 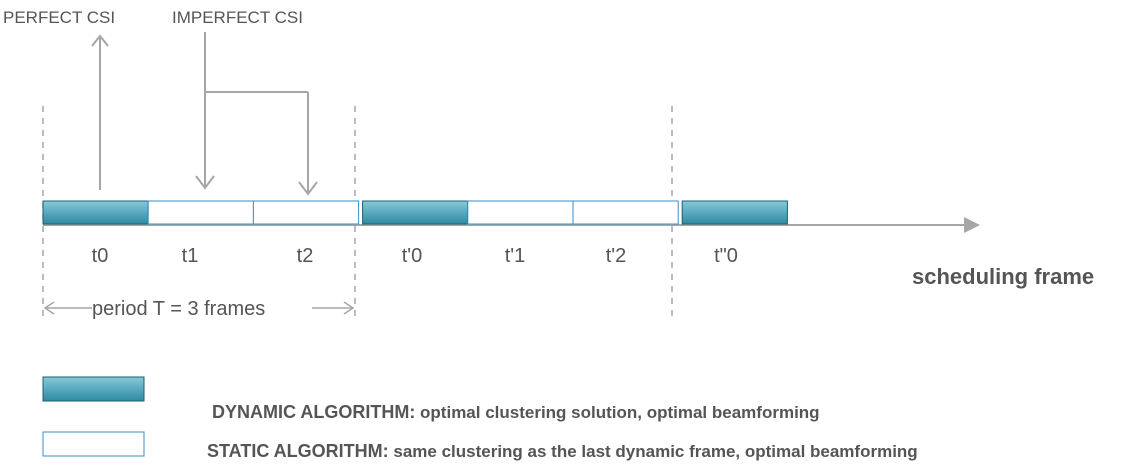 I want to click on frame-label: t'2, so click(x=616, y=256).